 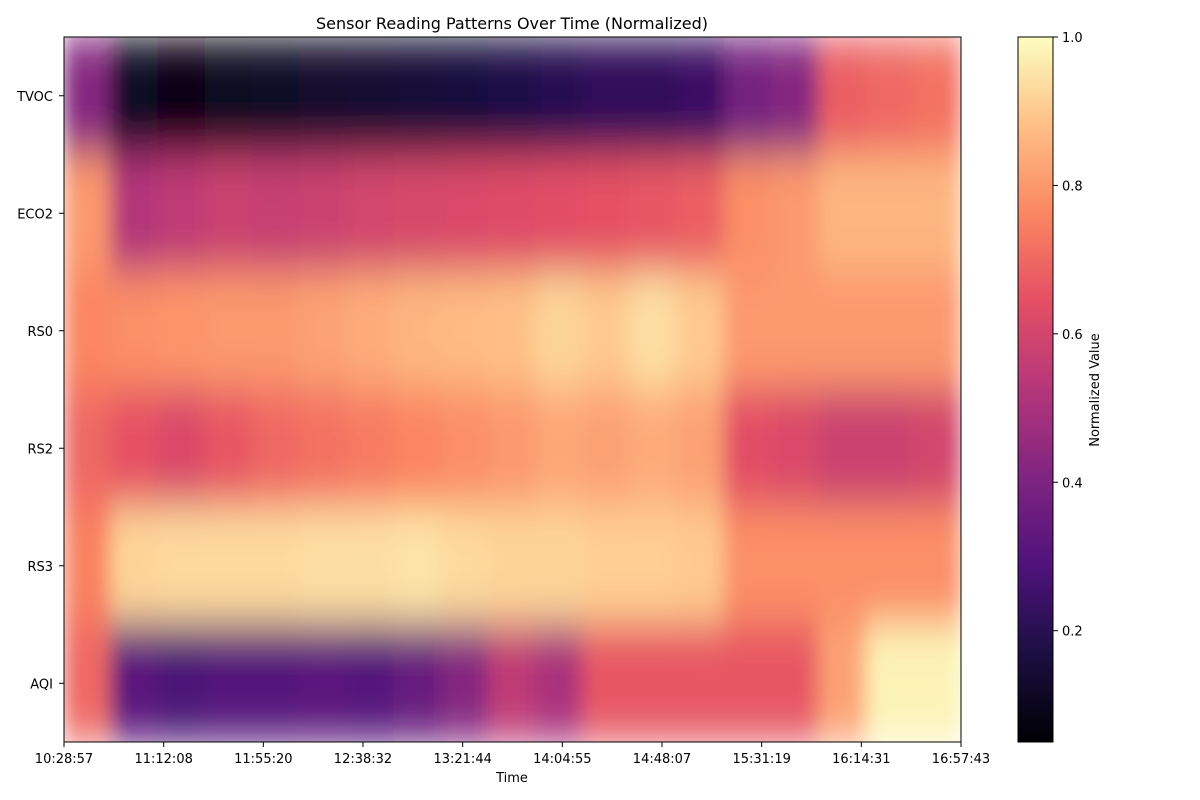 What do you see at coordinates (1072, 483) in the screenshot?
I see `colorbar-tick-label: 0.4` at bounding box center [1072, 483].